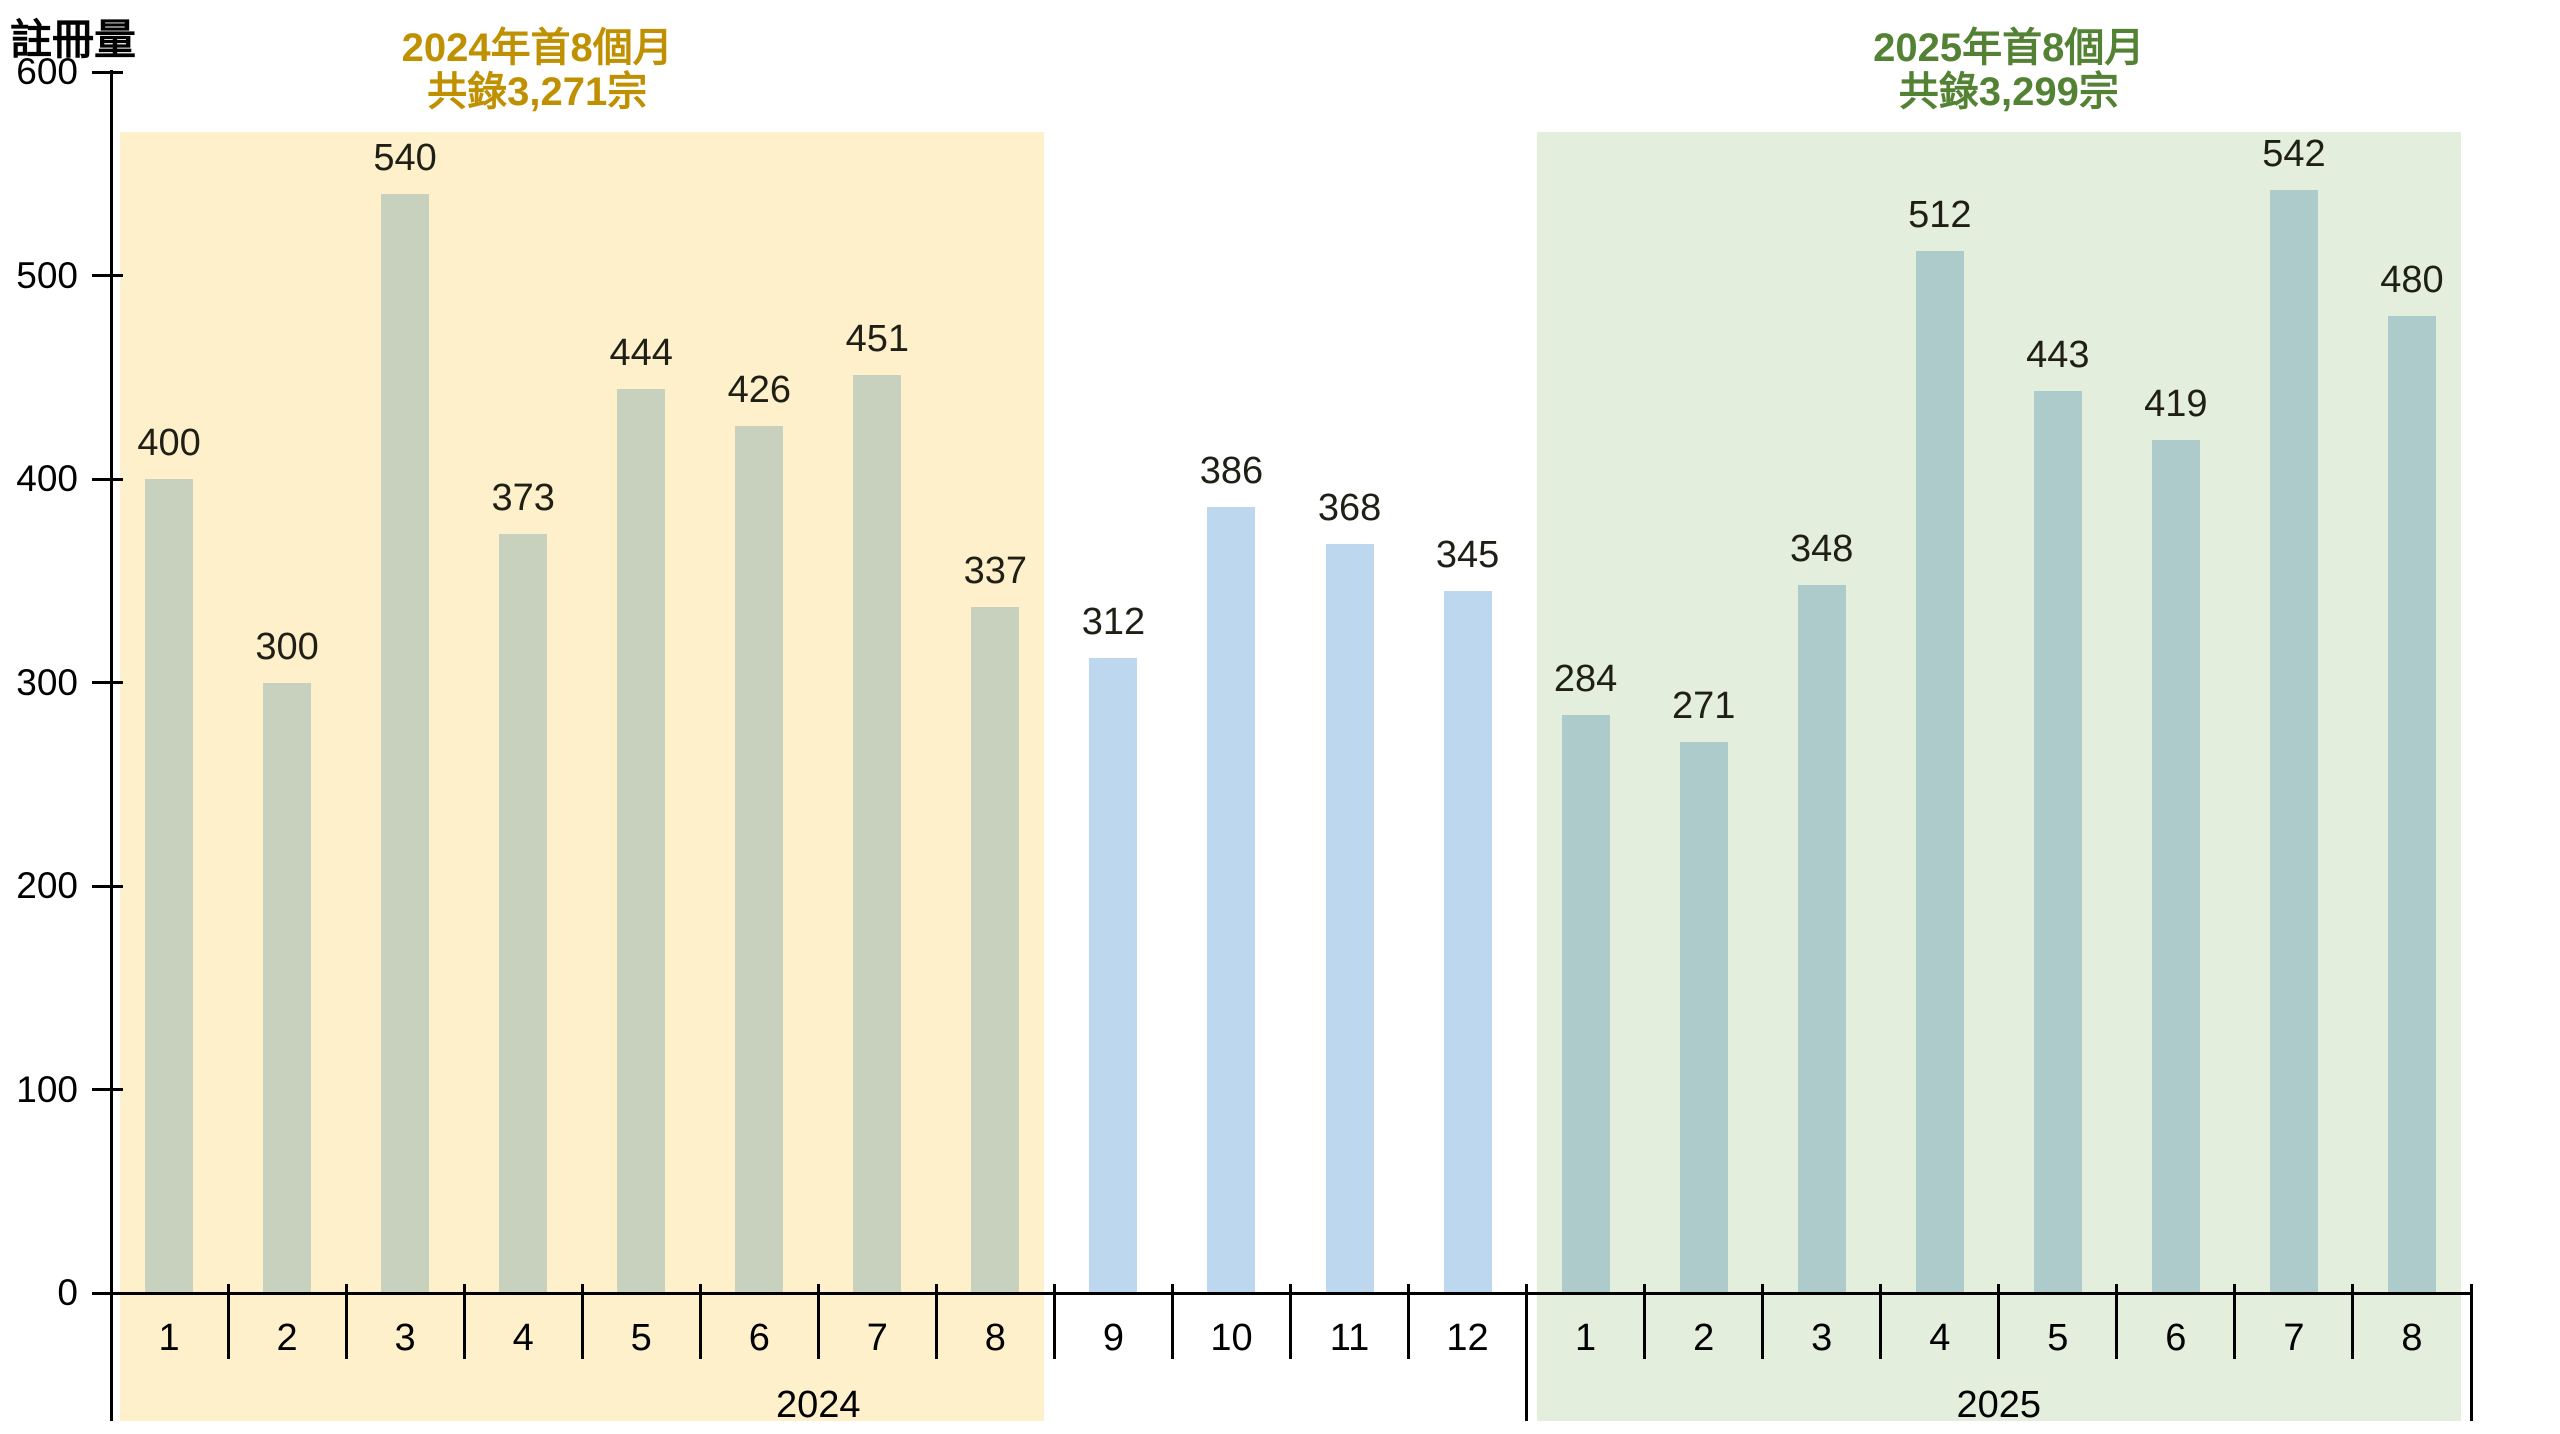  I want to click on x-label-2025-month-8: 8, so click(2412, 1338).